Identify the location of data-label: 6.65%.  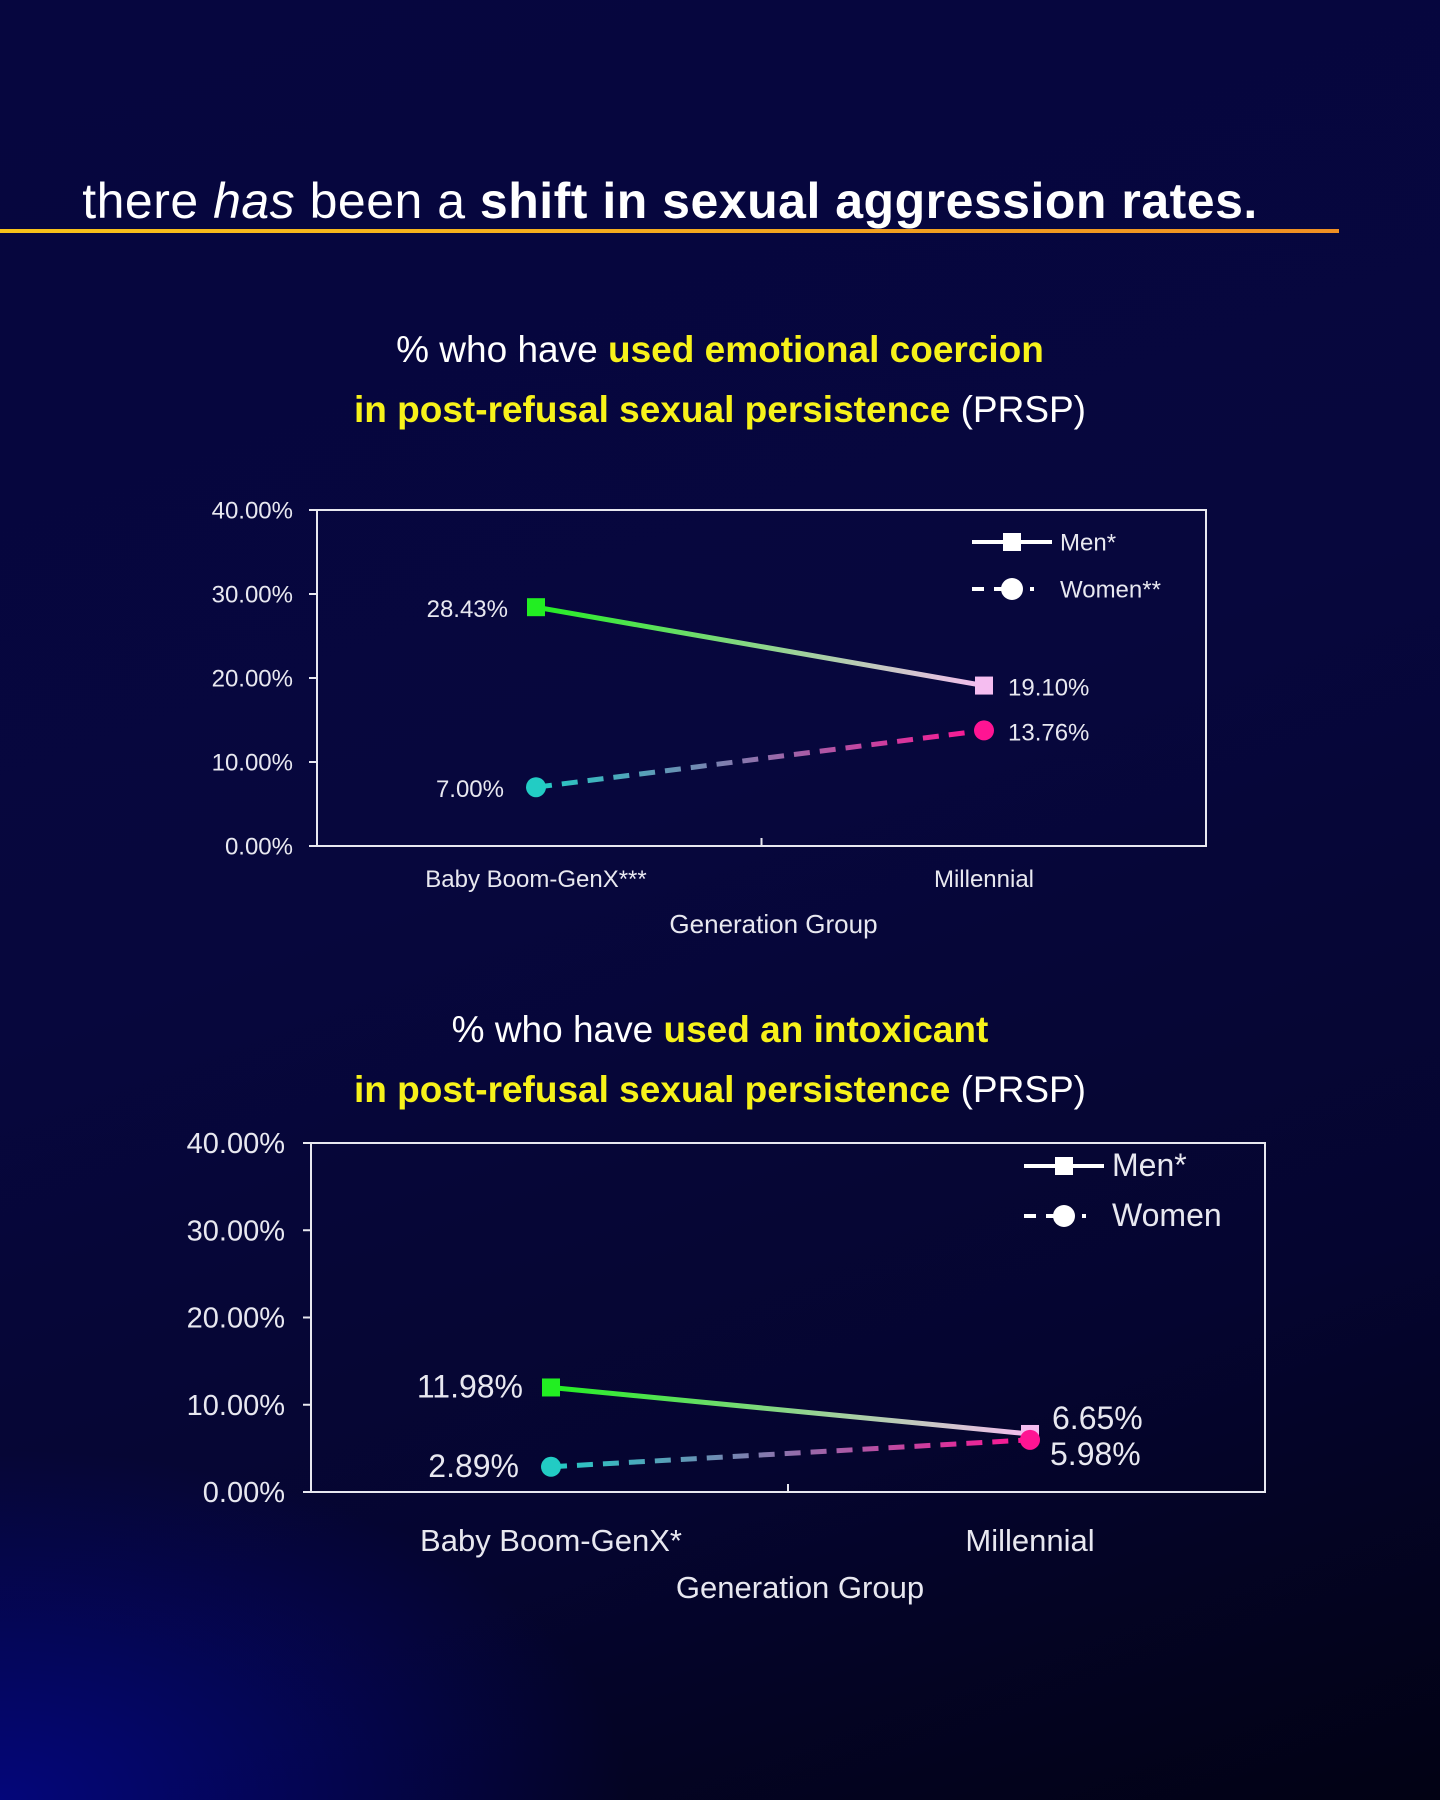
(1097, 1418).